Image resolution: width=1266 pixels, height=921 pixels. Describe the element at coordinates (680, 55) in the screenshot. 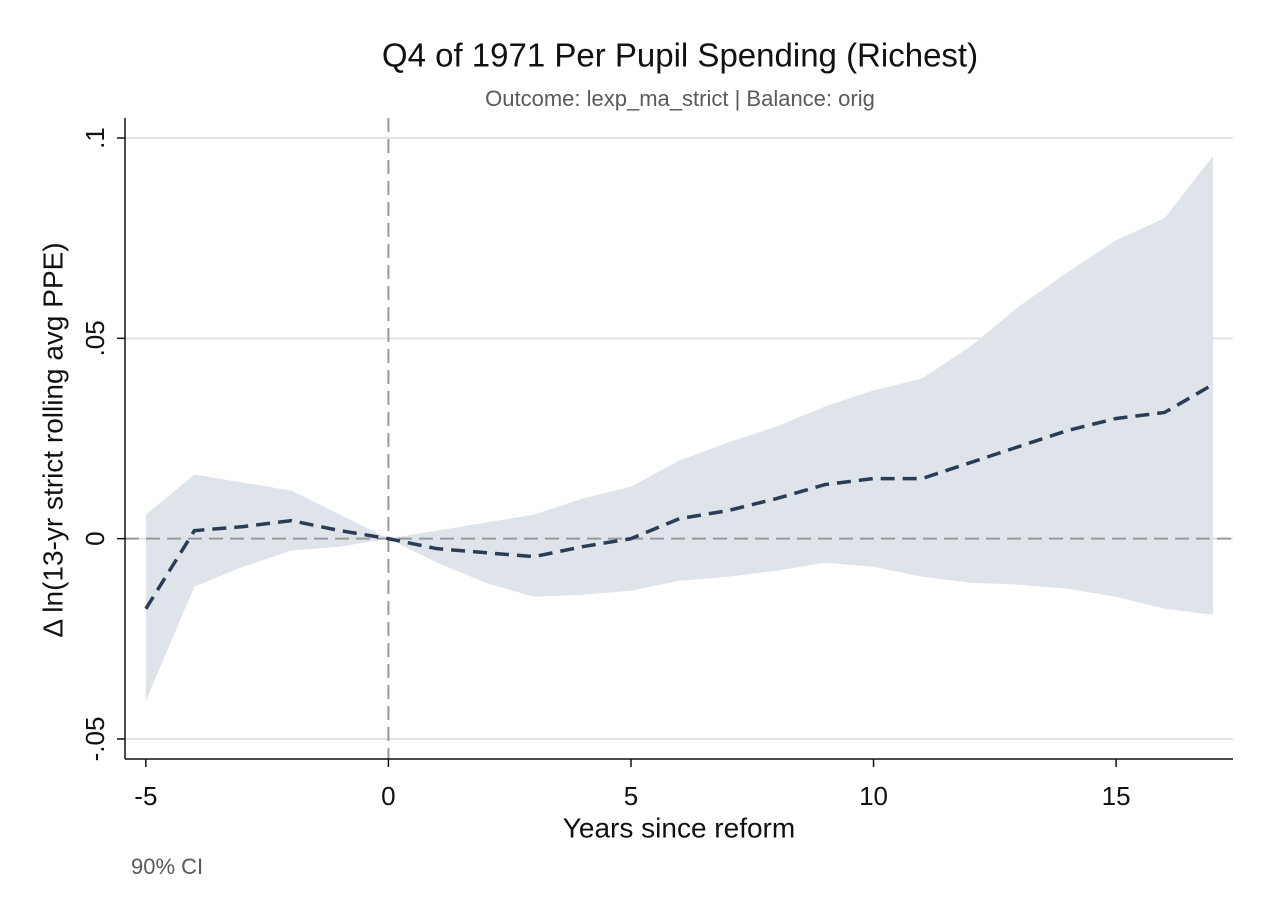

I see `chart-title: Q4 of 1971 Per Pupil Spending (Richest)` at that location.